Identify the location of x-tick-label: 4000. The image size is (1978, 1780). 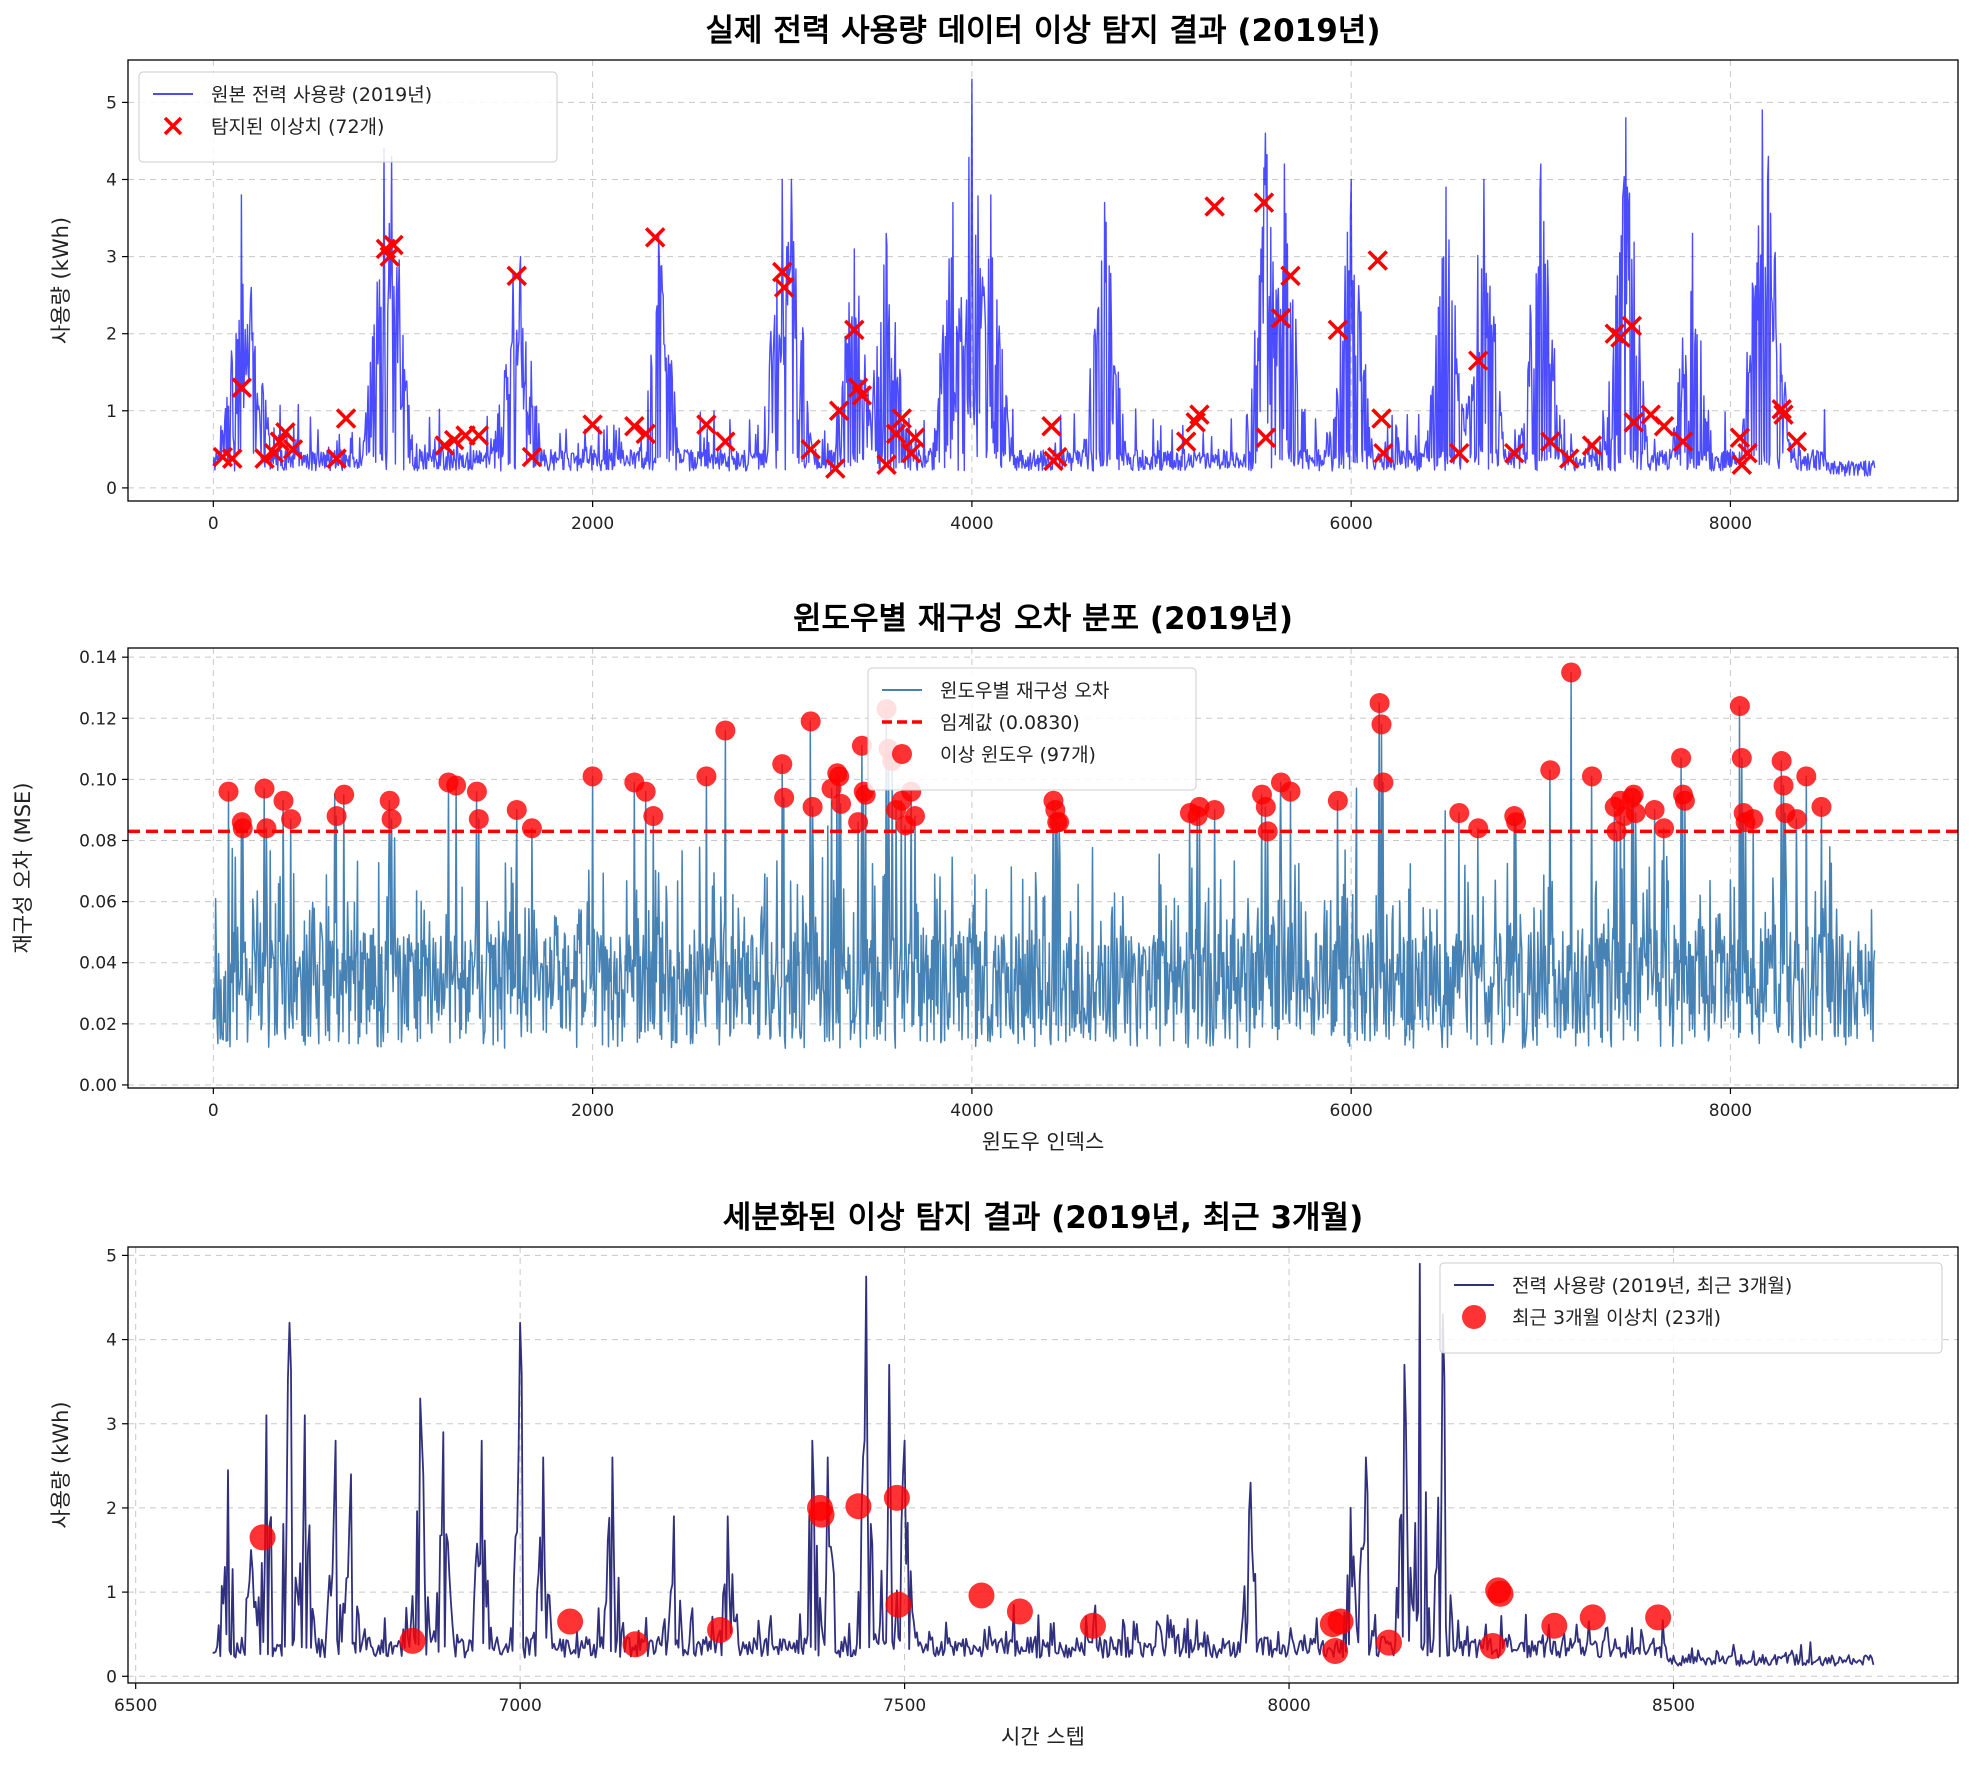
(971, 524).